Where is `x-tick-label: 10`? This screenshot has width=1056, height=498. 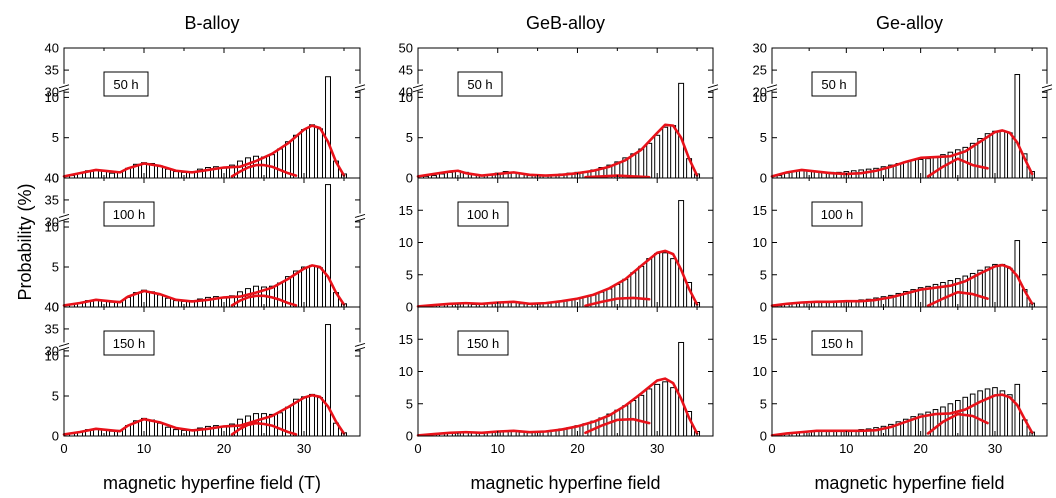 x-tick-label: 10 is located at coordinates (497, 448).